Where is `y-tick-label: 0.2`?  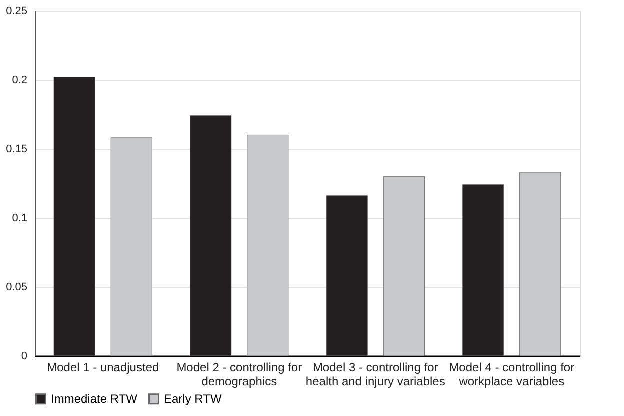
y-tick-label: 0.2 is located at coordinates (20, 80).